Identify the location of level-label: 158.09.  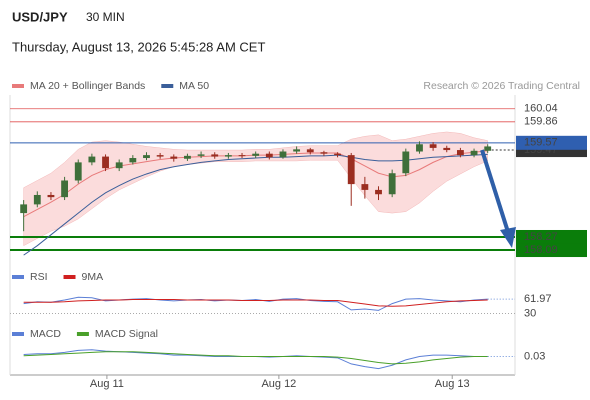
(541, 250).